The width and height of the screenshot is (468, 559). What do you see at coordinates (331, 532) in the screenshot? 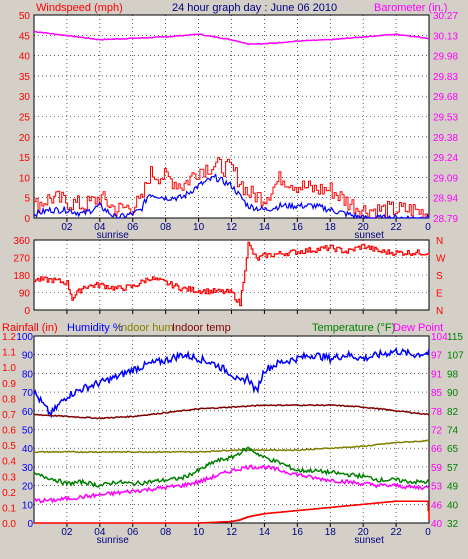
I see `x-tick-label: 18` at bounding box center [331, 532].